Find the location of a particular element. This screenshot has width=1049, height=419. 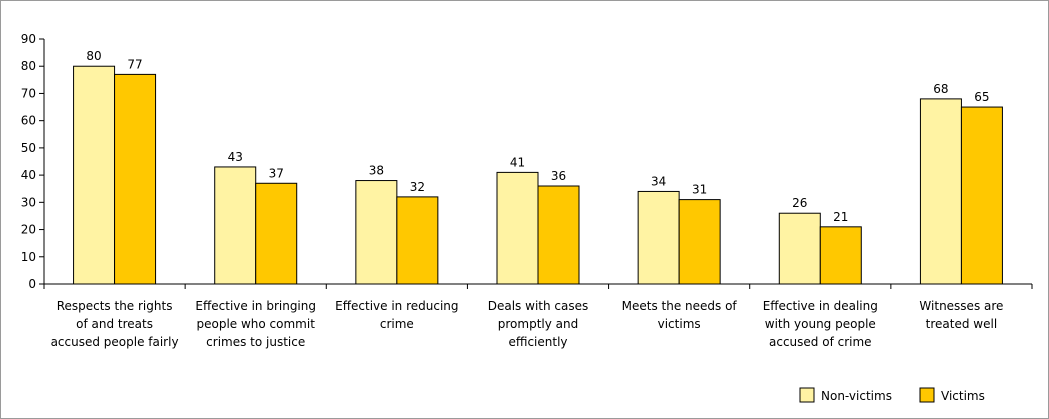

y-tick-label: 60 is located at coordinates (28, 121).